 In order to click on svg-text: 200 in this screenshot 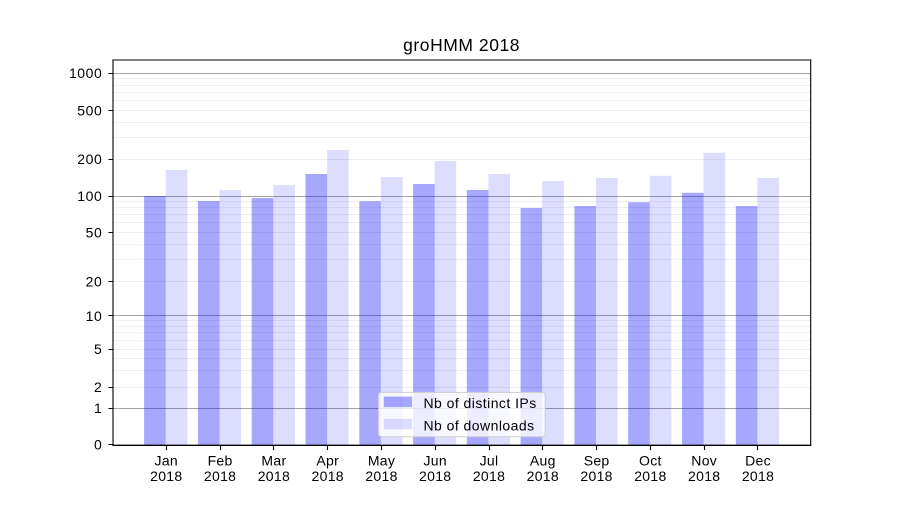, I will do `click(89, 159)`.